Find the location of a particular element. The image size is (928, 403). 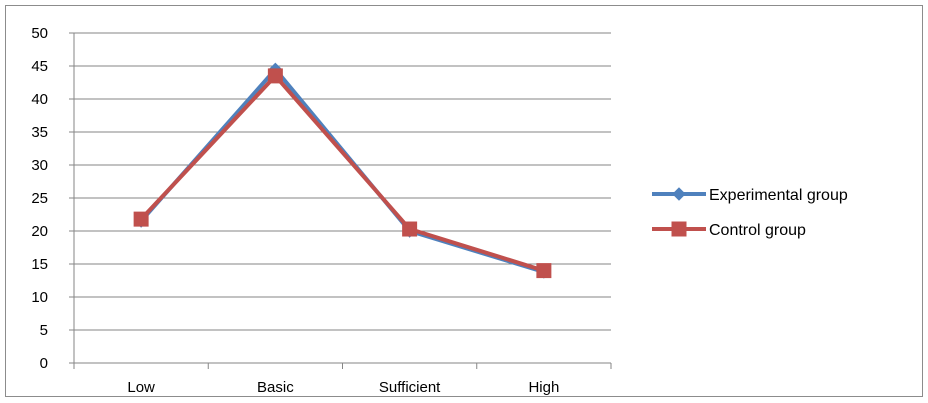

legend-item-experimental-group: Experimental group is located at coordinates (750, 195).